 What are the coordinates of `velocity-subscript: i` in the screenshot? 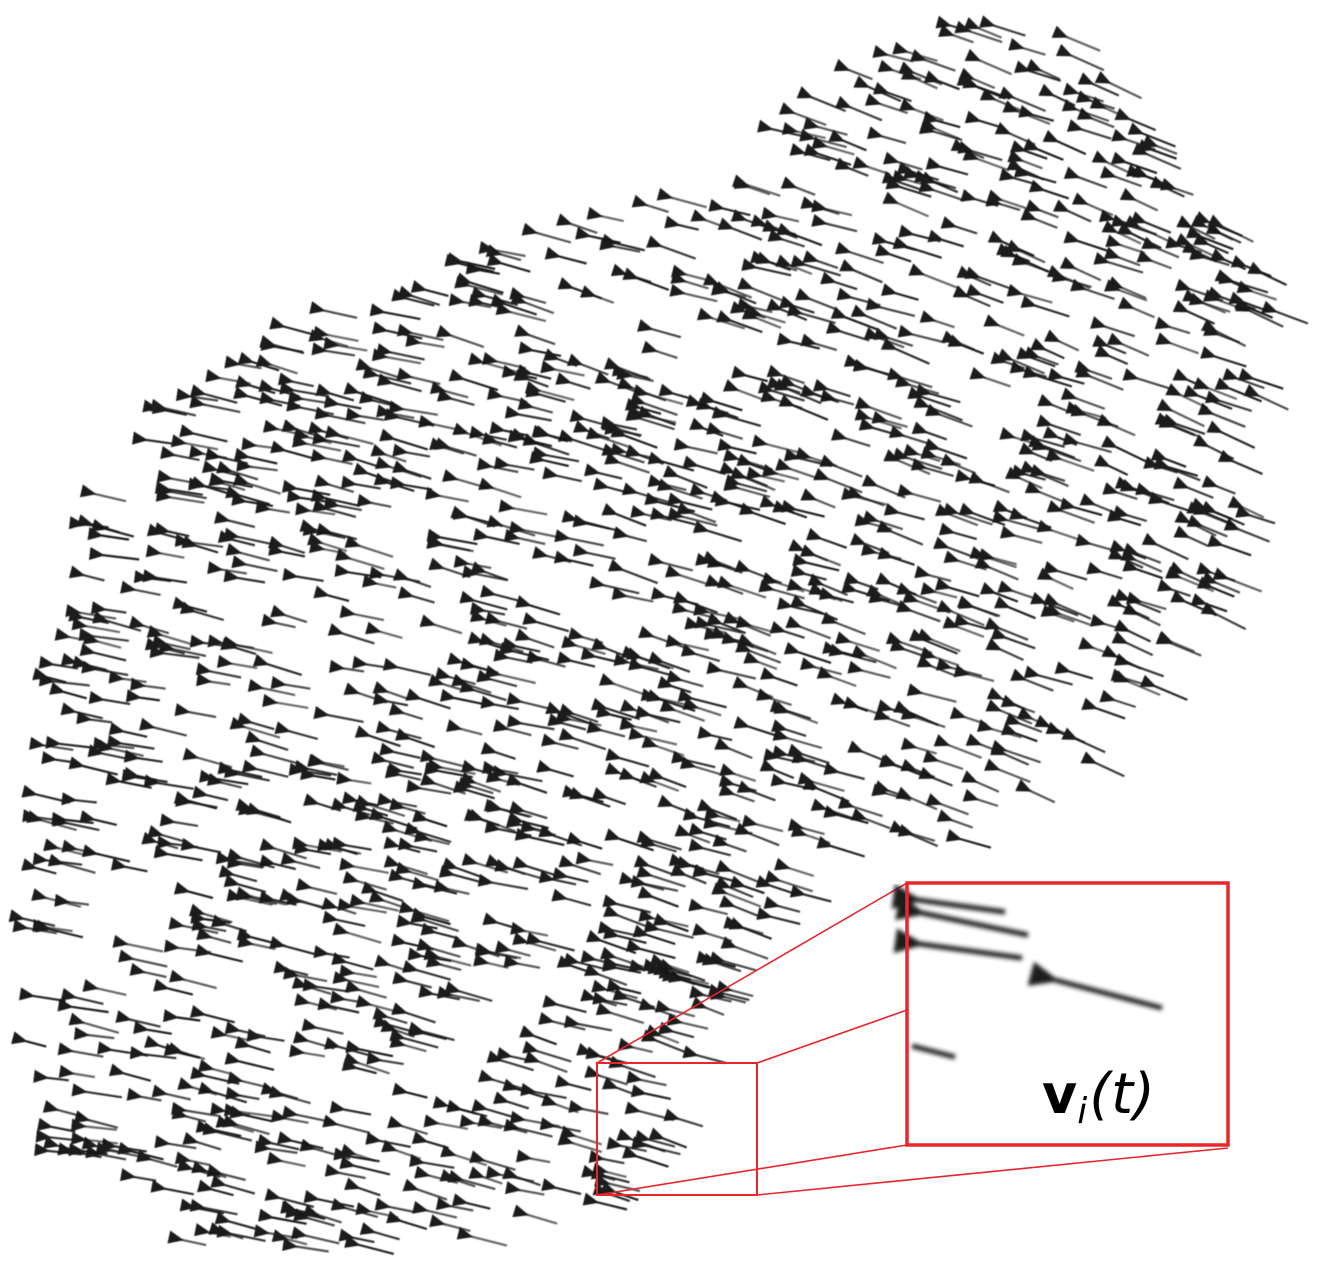 It's located at (1082, 1111).